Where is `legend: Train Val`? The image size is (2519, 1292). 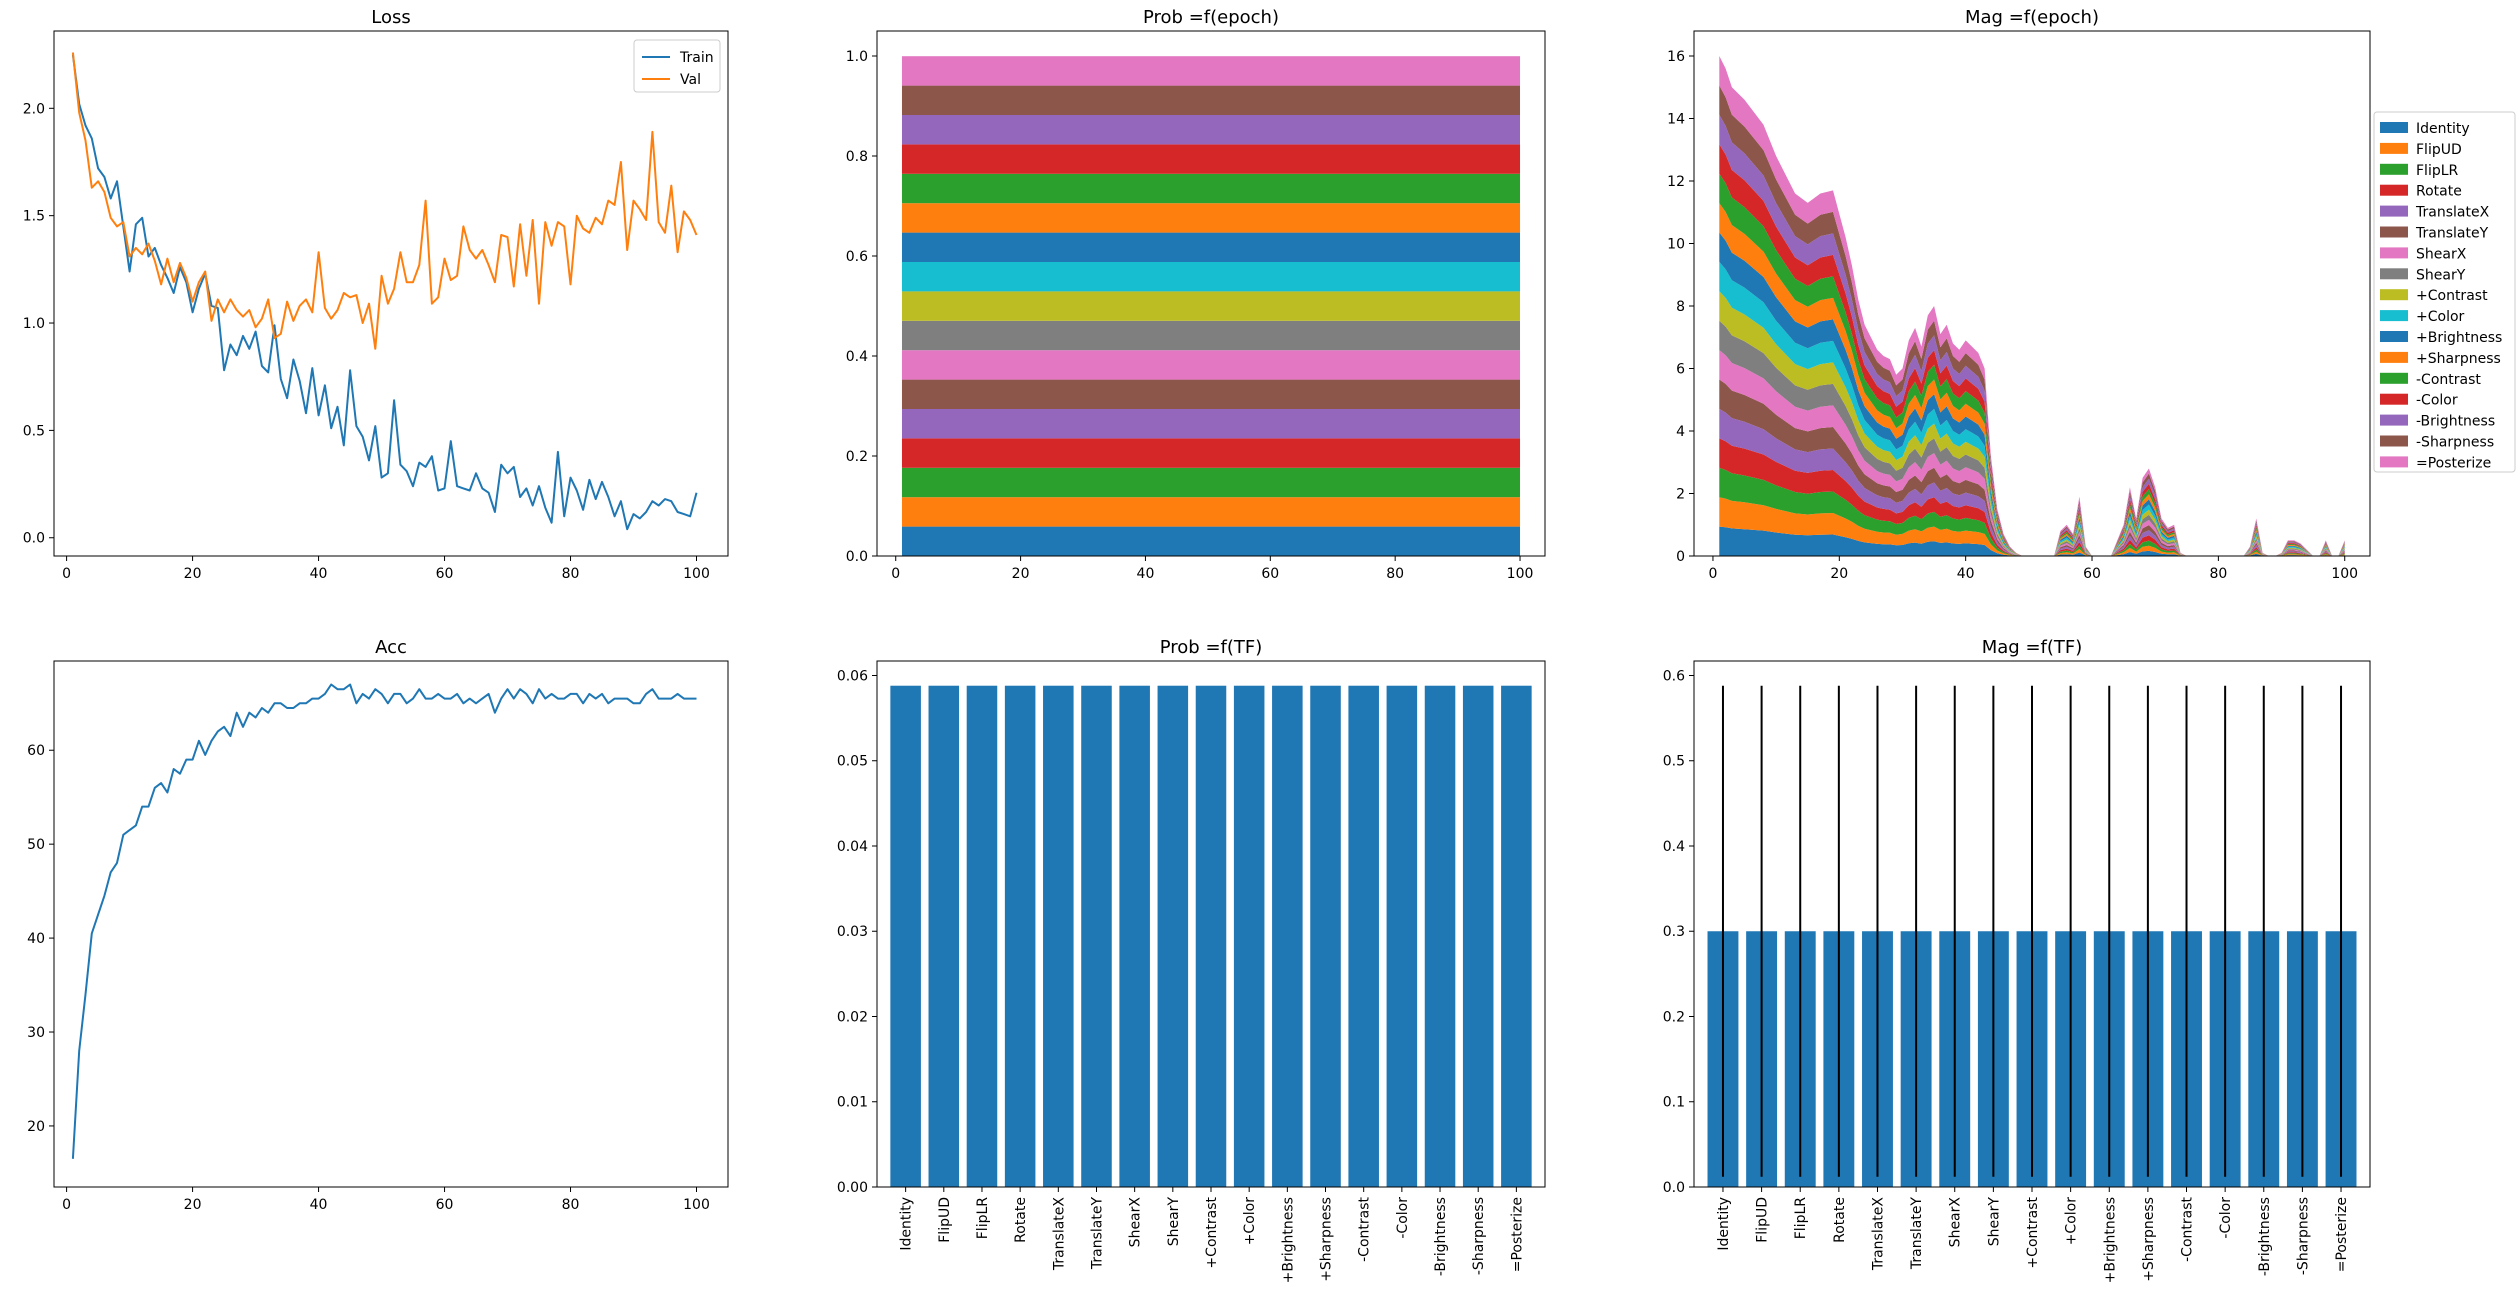 legend: Train Val is located at coordinates (677, 66).